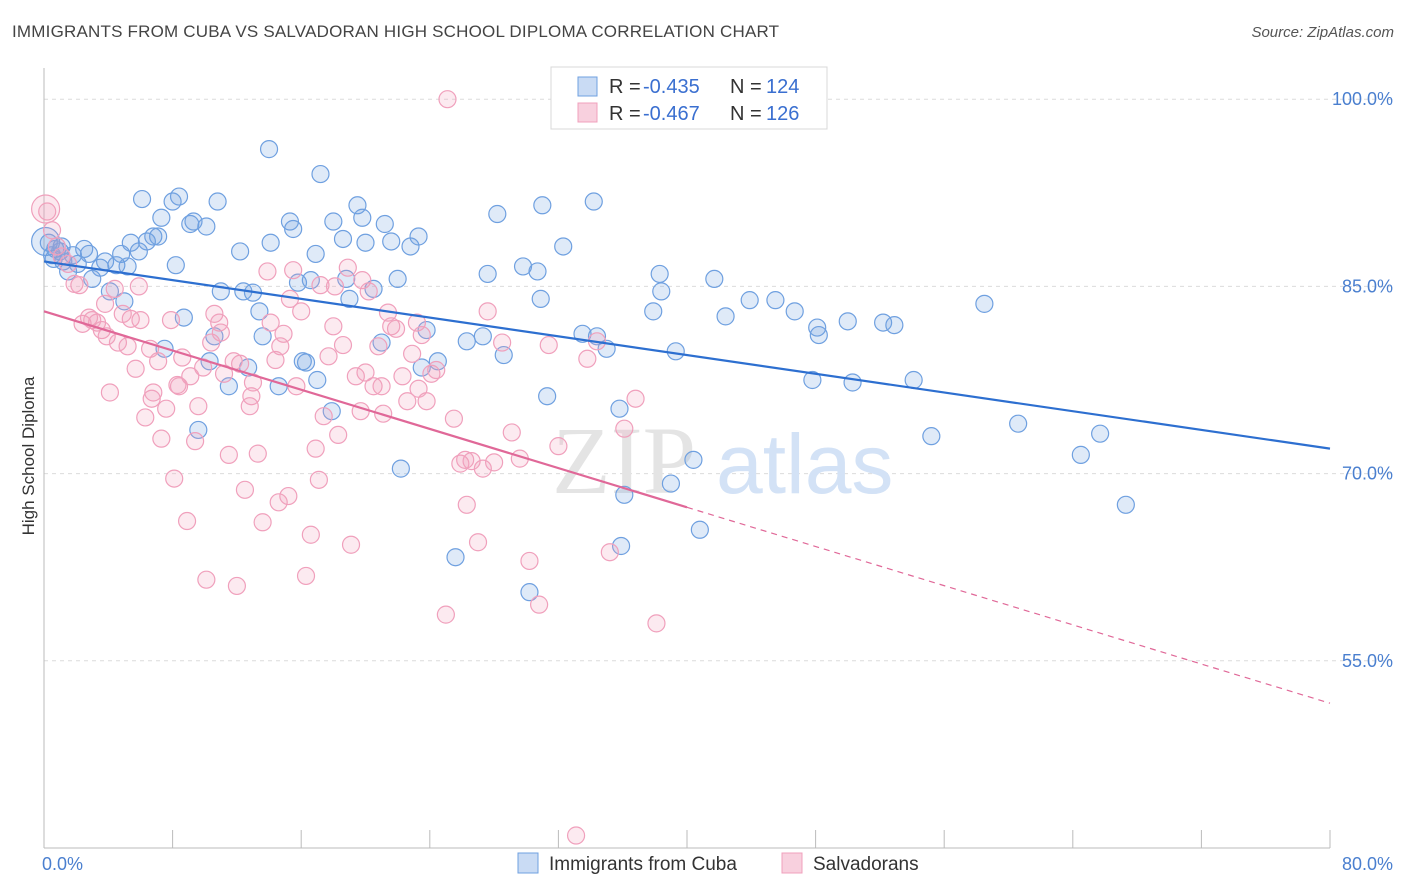 This screenshot has height=892, width=1406. I want to click on stats-legend: R = -0.435 N = 124 R = -0.467 N = 126, so click(689, 98).